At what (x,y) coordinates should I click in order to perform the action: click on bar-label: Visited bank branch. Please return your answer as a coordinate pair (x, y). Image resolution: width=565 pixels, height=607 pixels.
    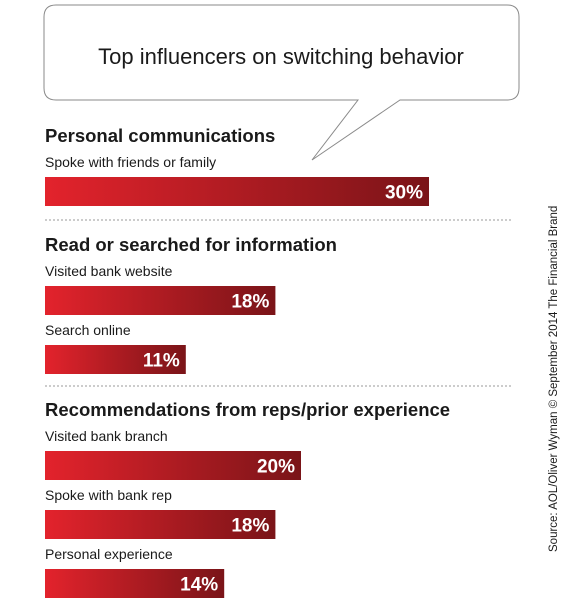
    Looking at the image, I should click on (106, 436).